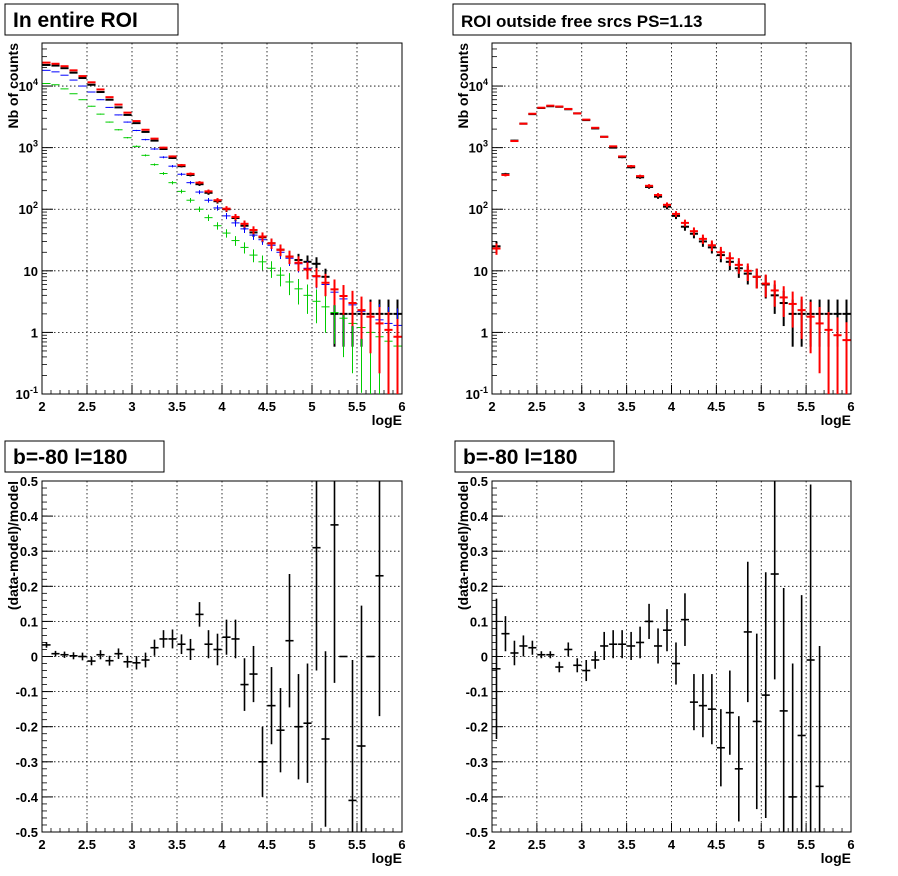 The height and width of the screenshot is (876, 898). What do you see at coordinates (658, 656) in the screenshot?
I see `series-residuals` at bounding box center [658, 656].